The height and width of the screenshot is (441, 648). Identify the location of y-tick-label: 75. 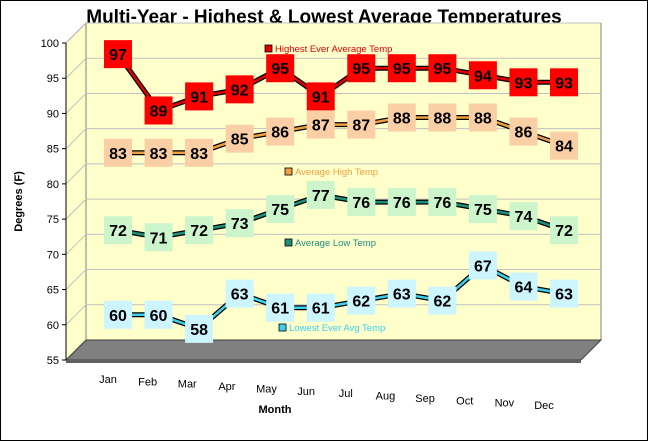
(53, 220).